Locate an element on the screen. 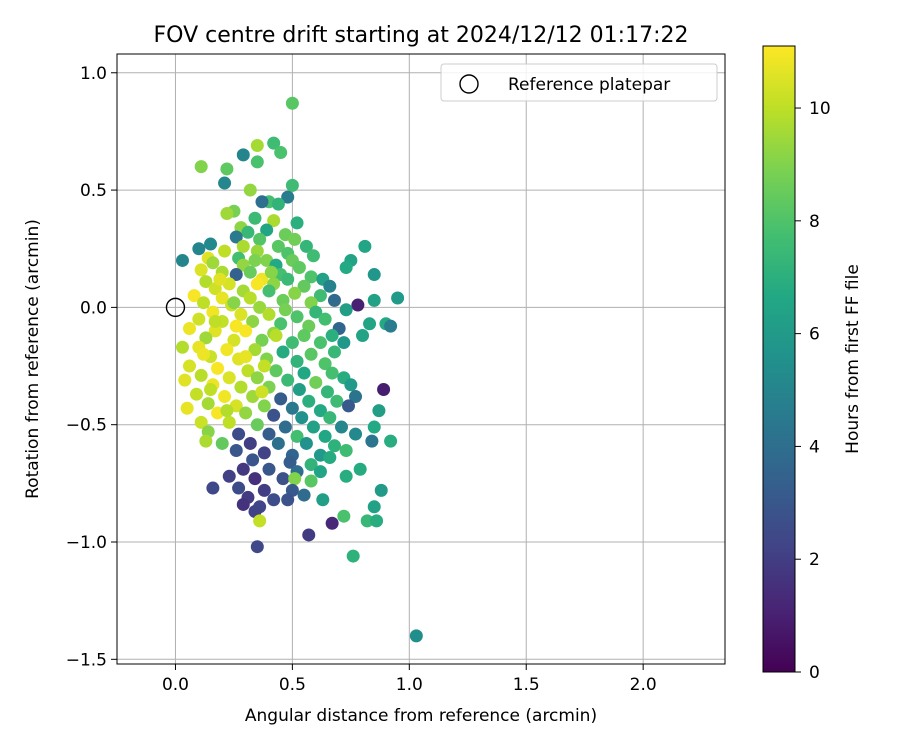 Image resolution: width=900 pixels, height=750 pixels. y-tick-label: 0.5 is located at coordinates (93, 191).